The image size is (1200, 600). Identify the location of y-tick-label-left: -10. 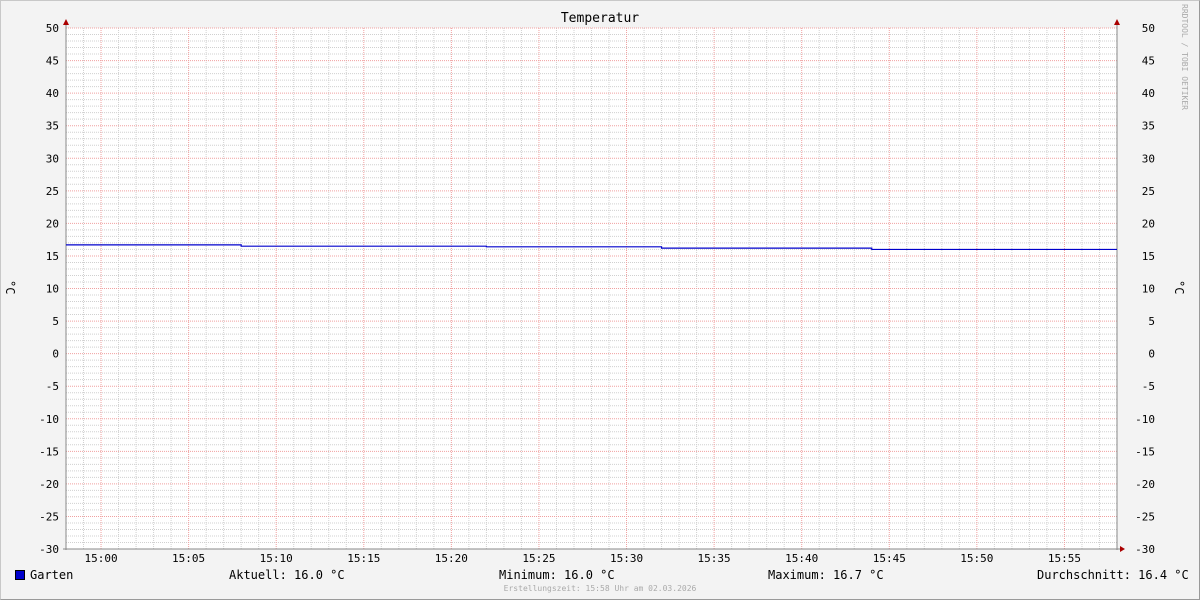
(49, 419).